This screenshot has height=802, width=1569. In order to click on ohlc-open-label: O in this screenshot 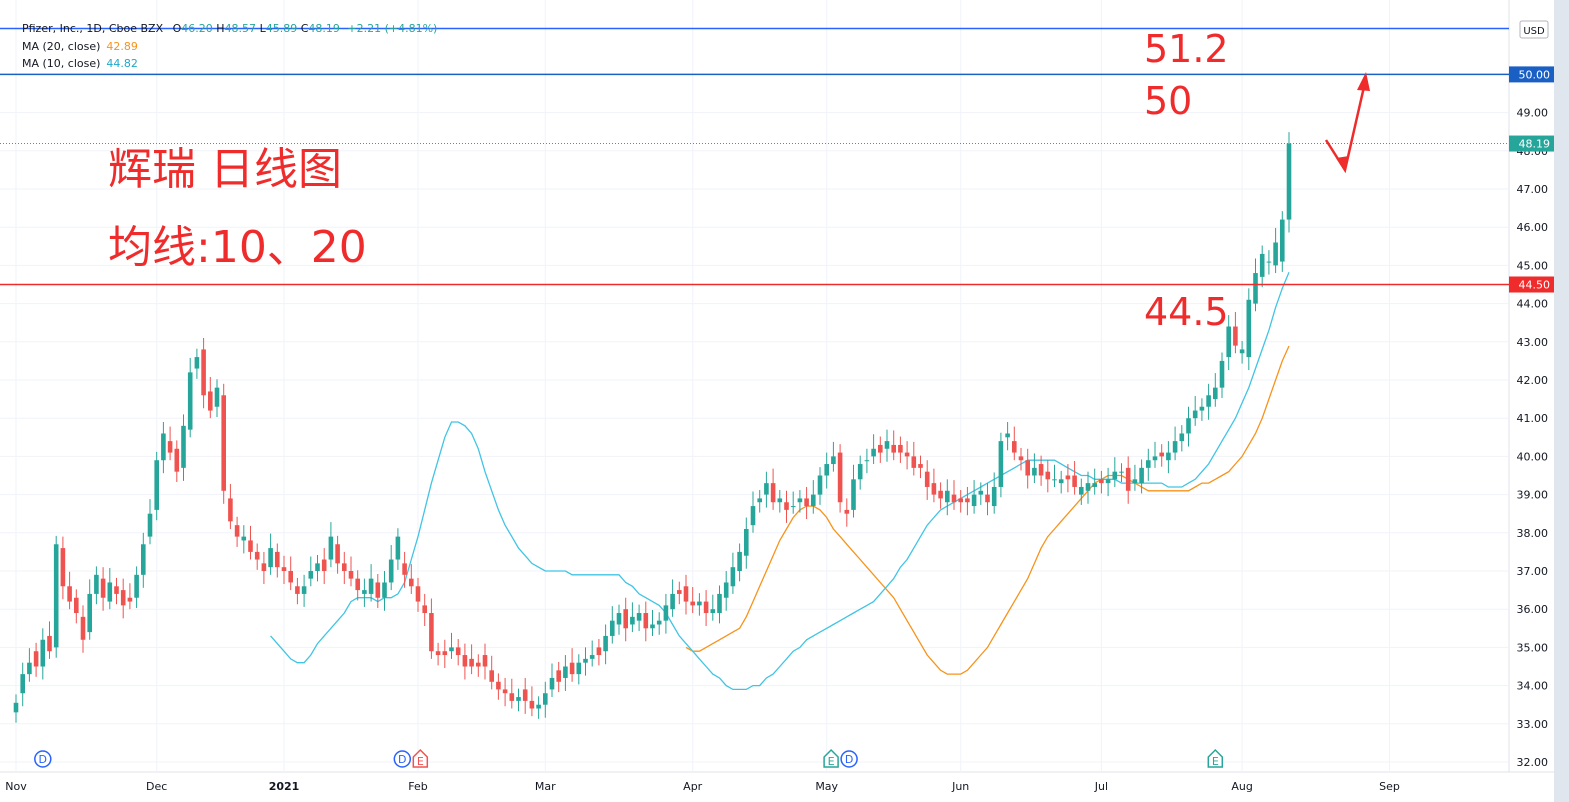, I will do `click(177, 28)`.